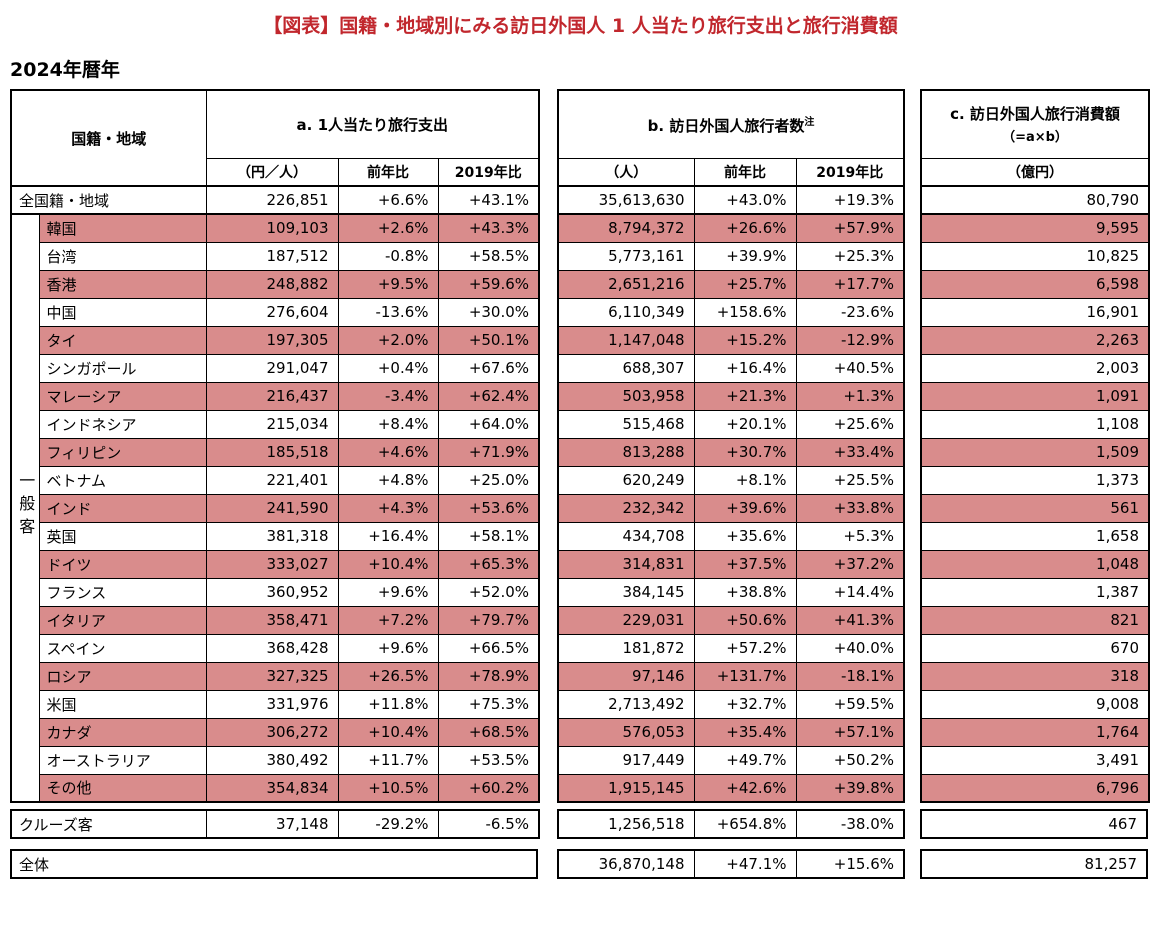 This screenshot has width=1161, height=928. Describe the element at coordinates (731, 480) in the screenshot. I see `table-row: 620,249 +8.1% +25.5%` at that location.